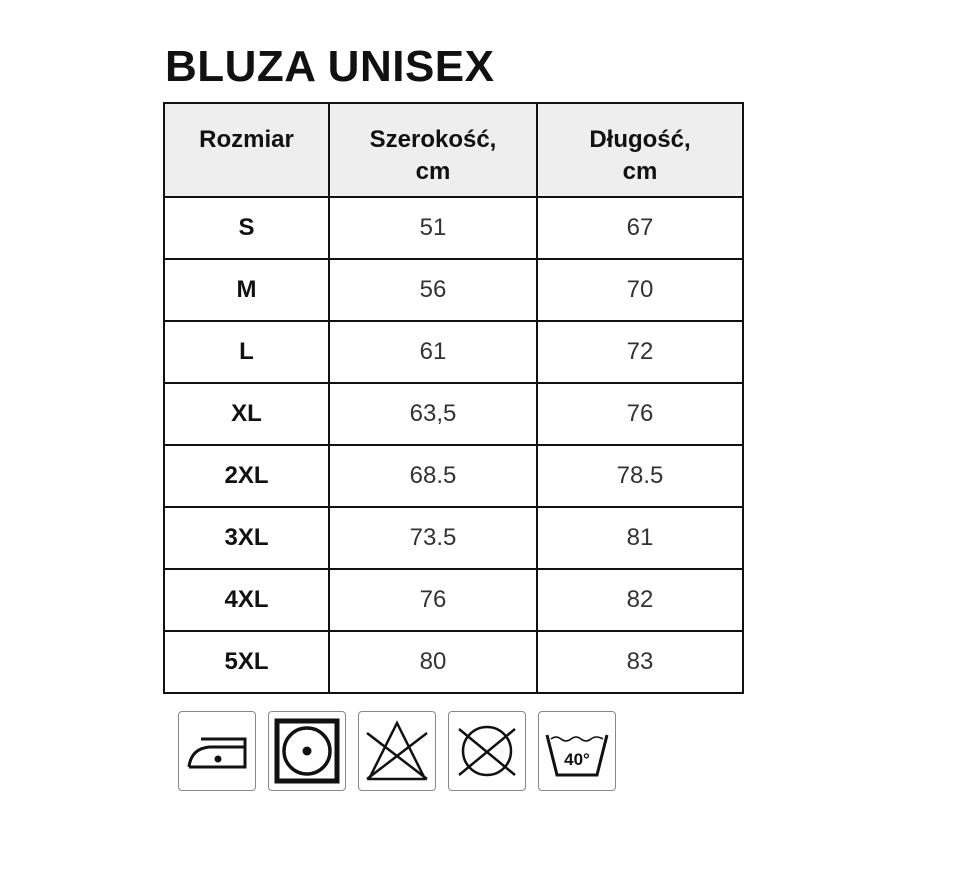 This screenshot has width=960, height=879. I want to click on table-row: 2XL 68.5 78.5, so click(453, 476).